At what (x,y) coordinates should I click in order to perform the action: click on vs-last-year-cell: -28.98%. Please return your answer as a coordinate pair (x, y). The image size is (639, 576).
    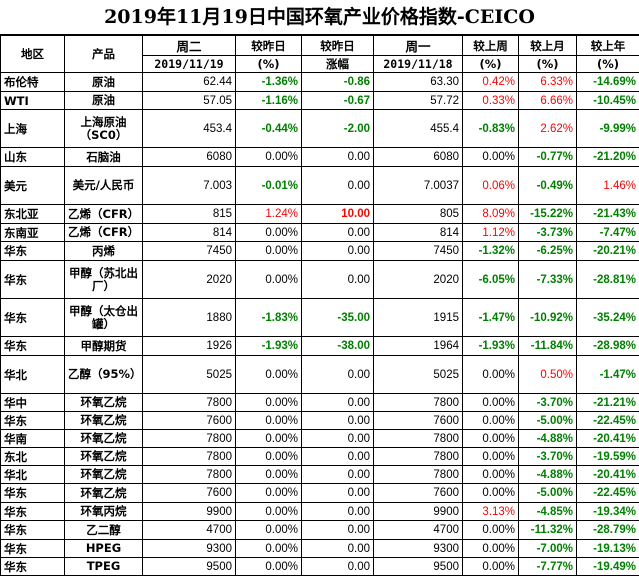
    Looking at the image, I should click on (608, 346).